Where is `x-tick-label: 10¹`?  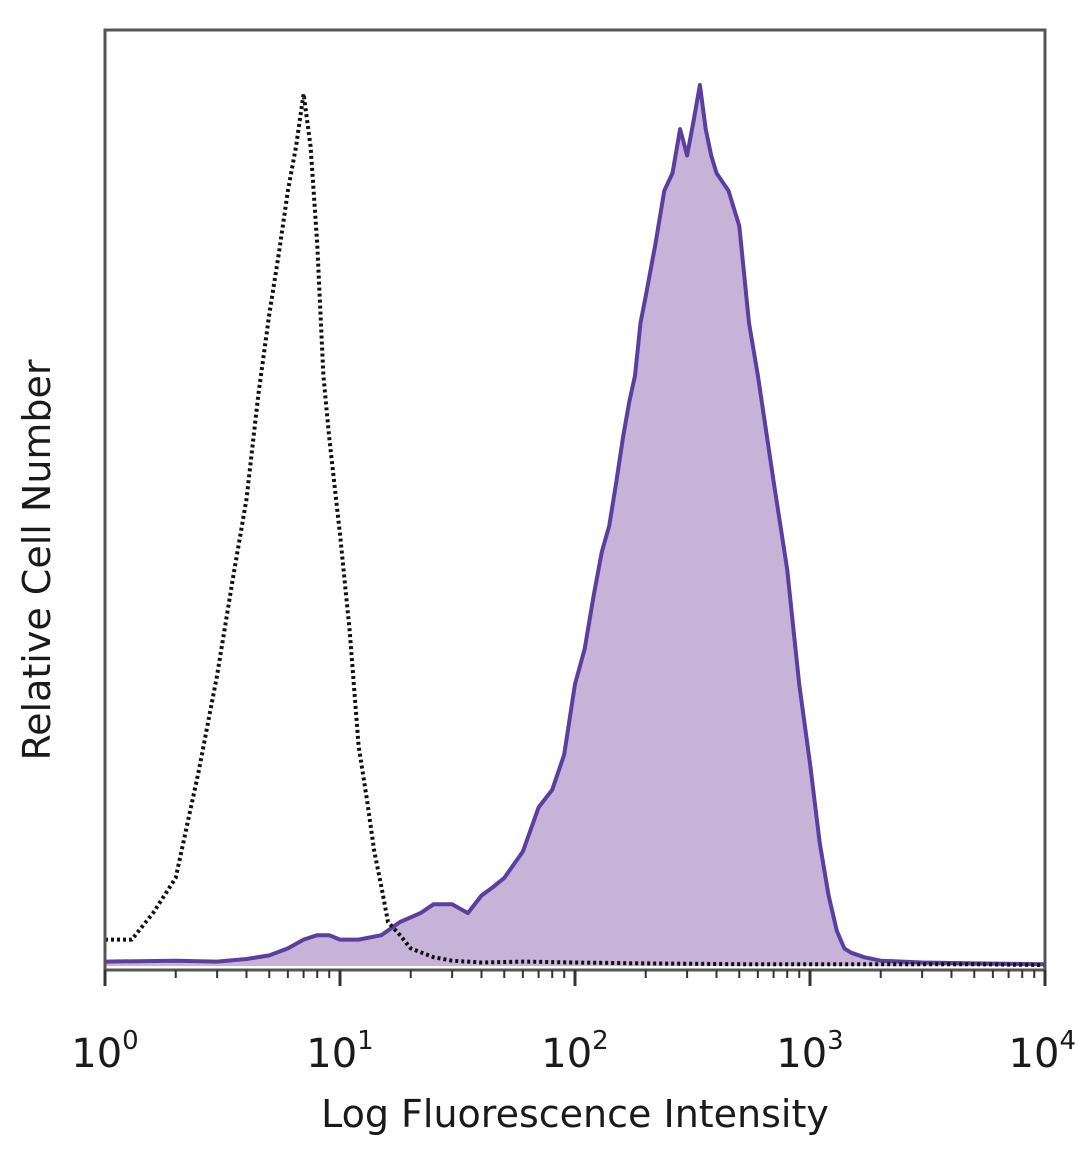
x-tick-label: 10¹ is located at coordinates (339, 1051).